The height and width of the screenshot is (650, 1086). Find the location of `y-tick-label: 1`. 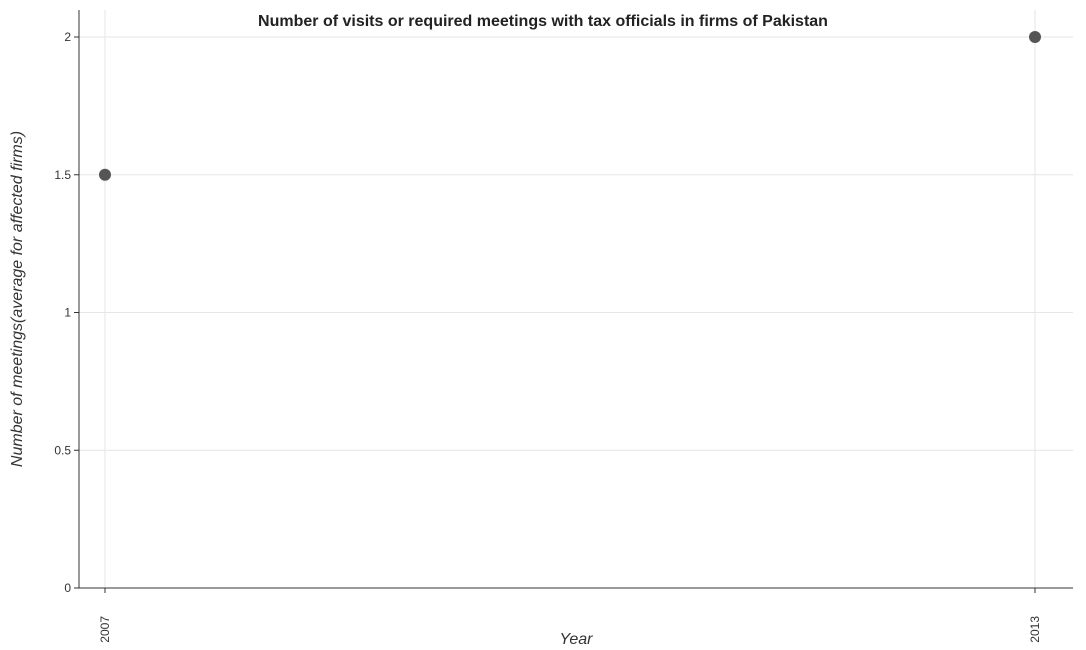

y-tick-label: 1 is located at coordinates (67, 313).